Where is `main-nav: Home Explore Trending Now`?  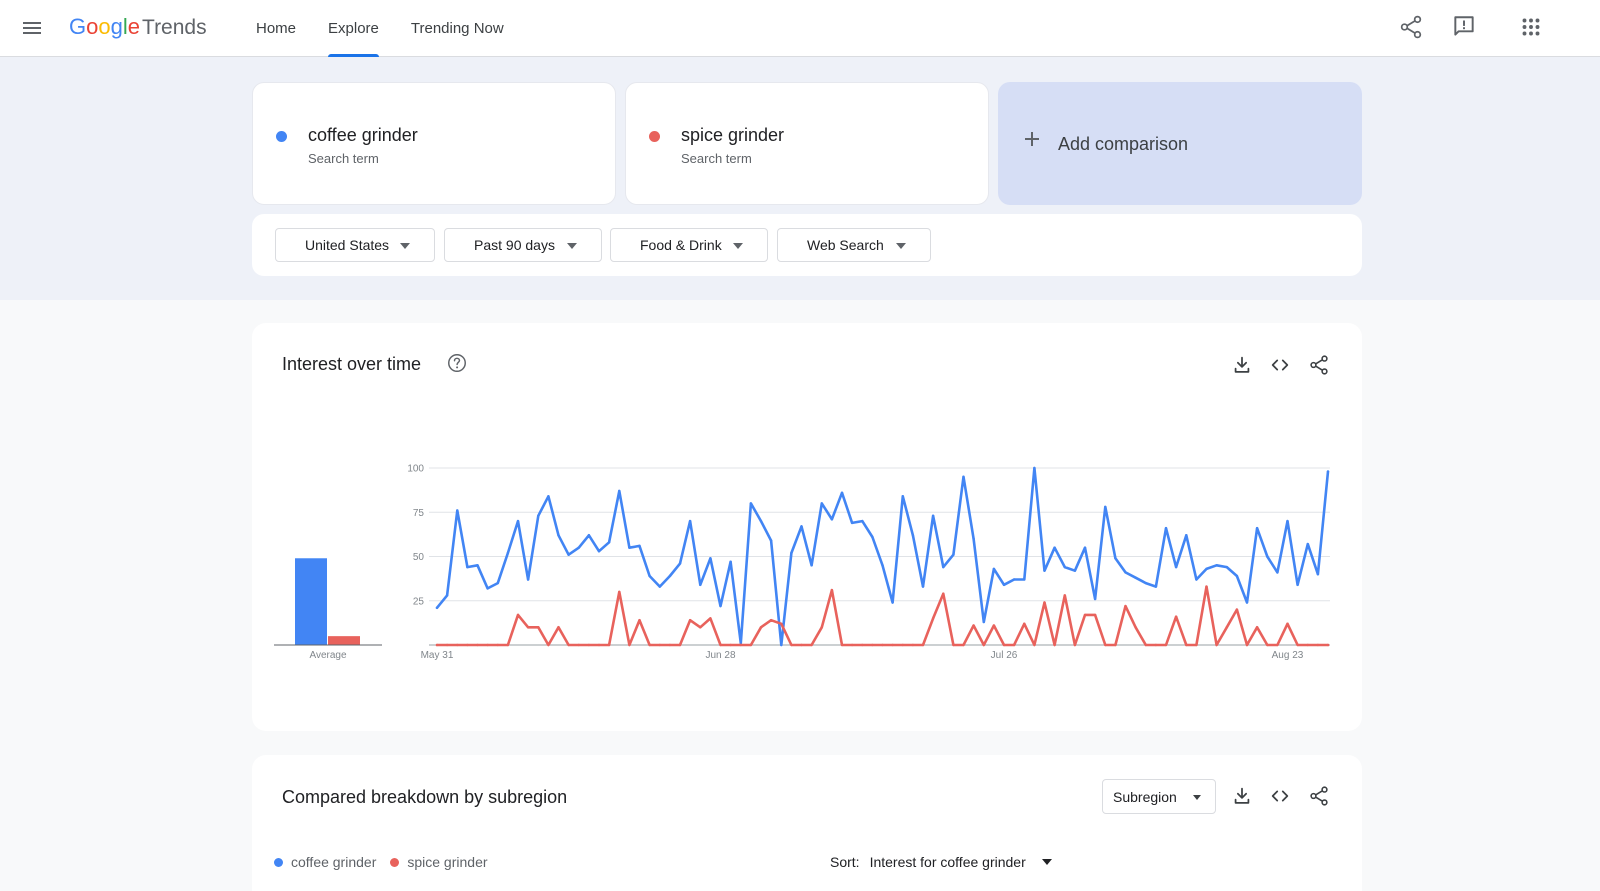
main-nav: Home Explore Trending Now is located at coordinates (380, 28).